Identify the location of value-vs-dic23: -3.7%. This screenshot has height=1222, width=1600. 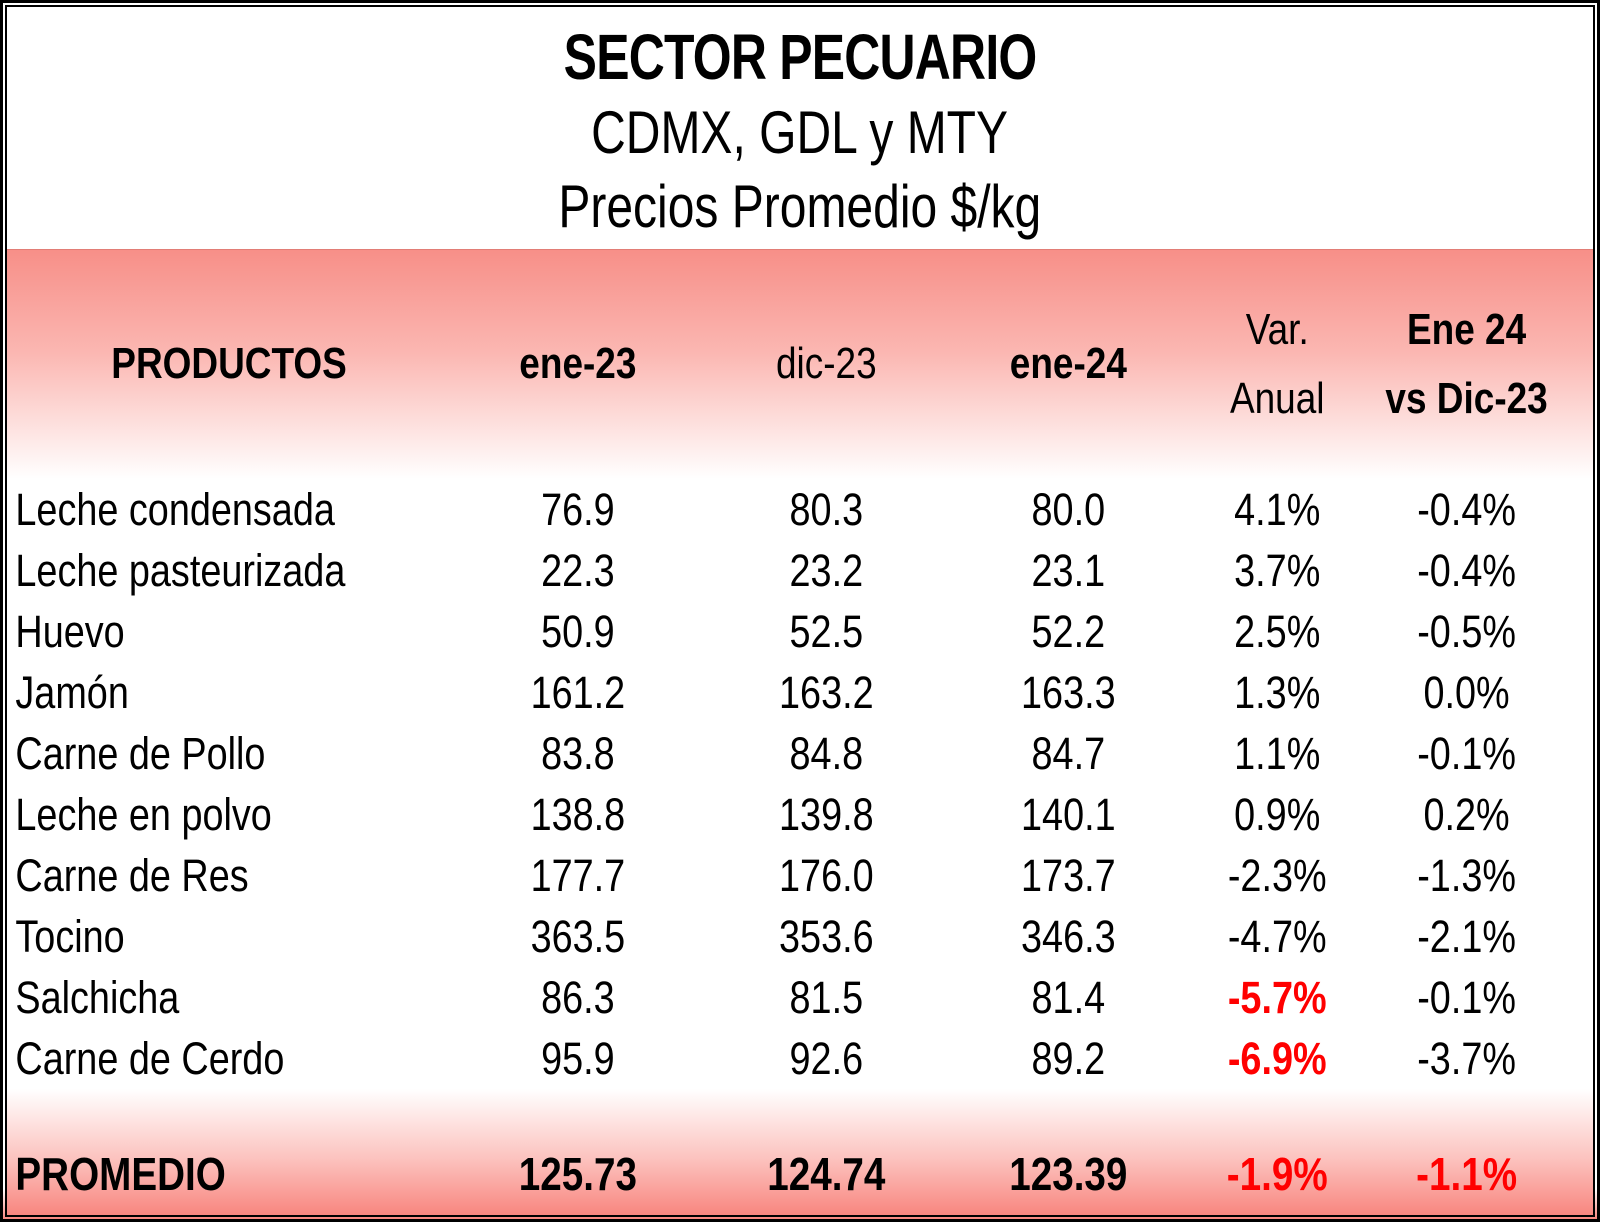
(1466, 1058).